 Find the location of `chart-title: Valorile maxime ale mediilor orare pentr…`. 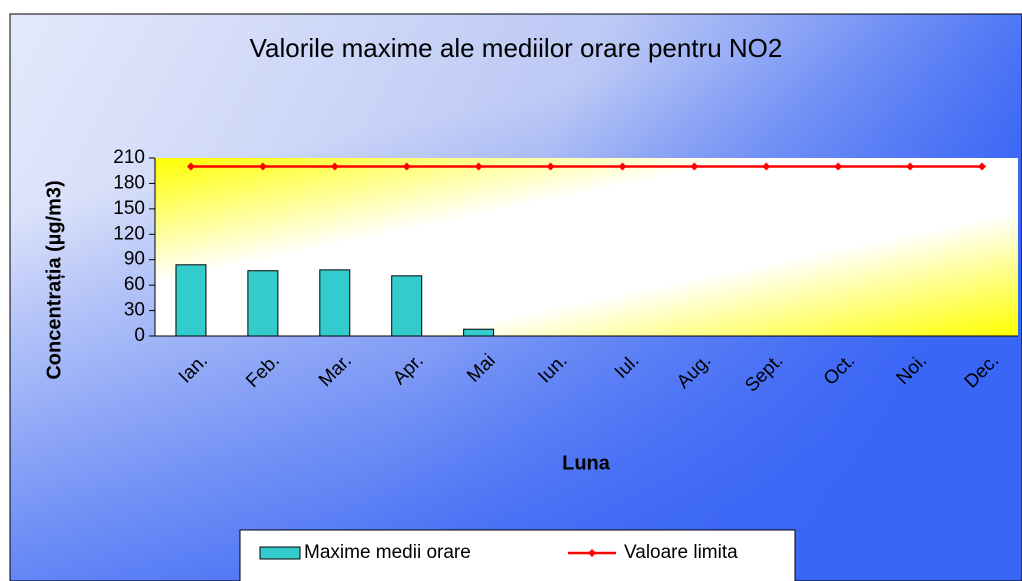

chart-title: Valorile maxime ale mediilor orare pentr… is located at coordinates (516, 48).